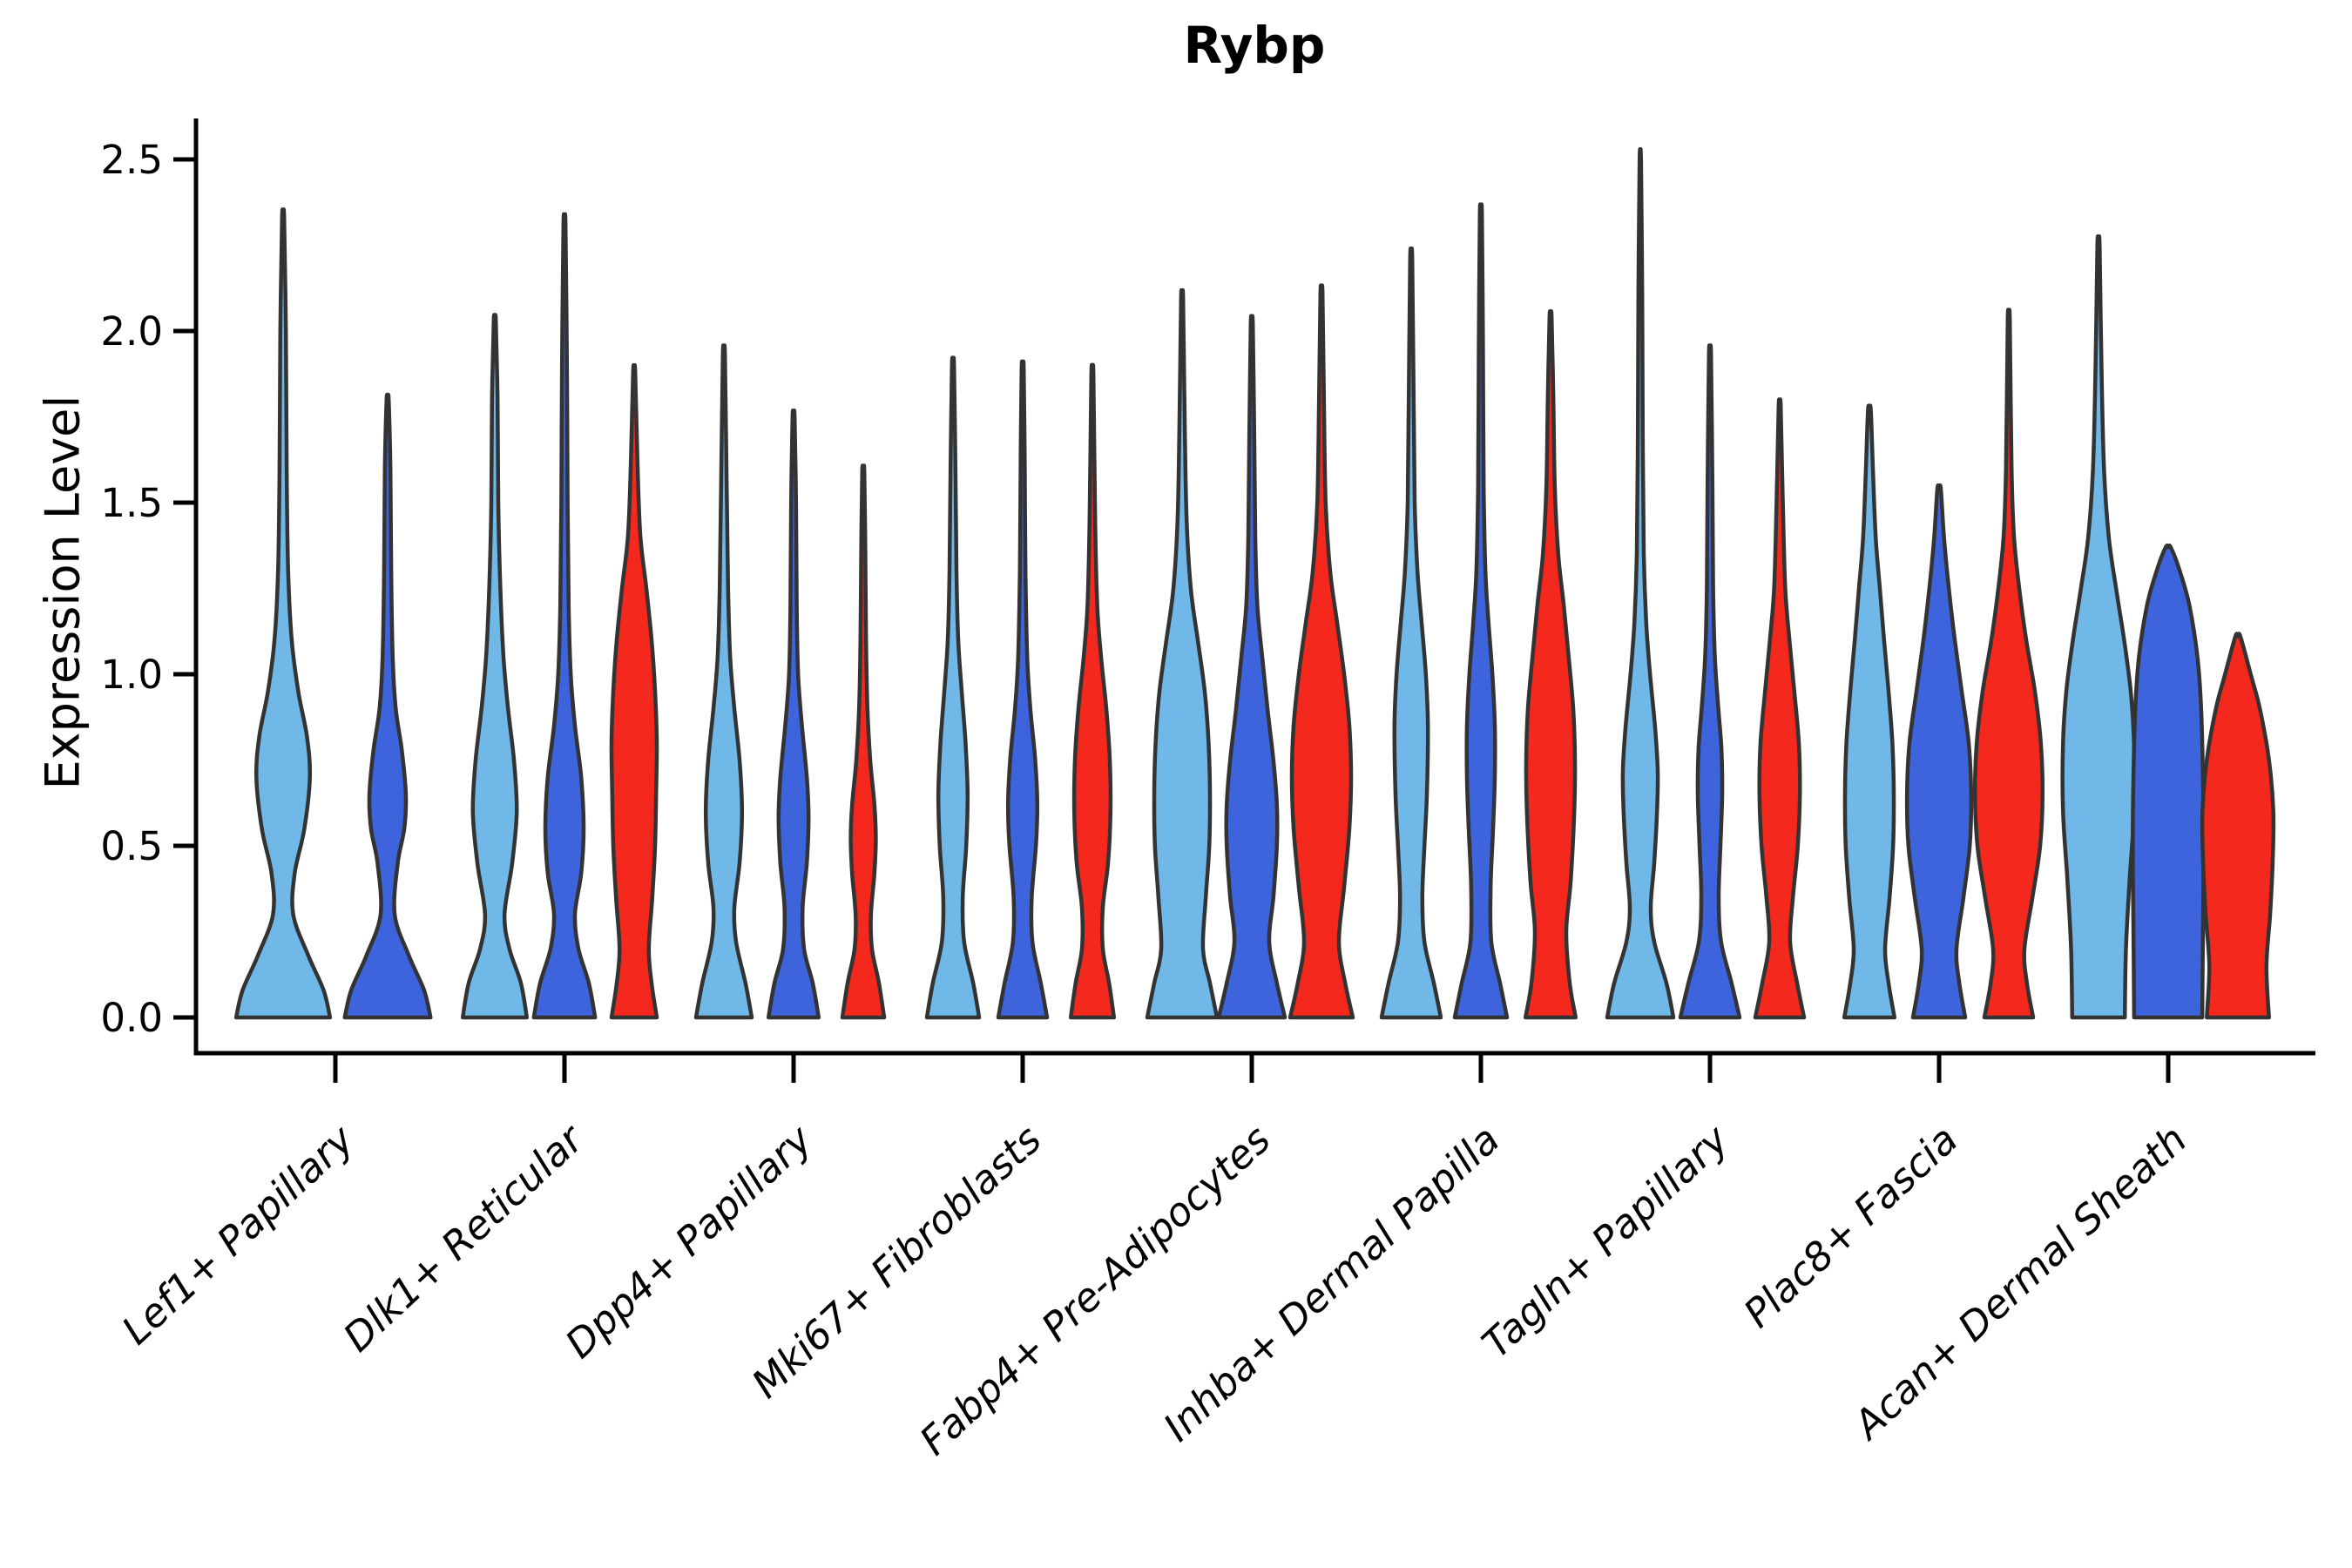  I want to click on y-tick-label: 1.0, so click(131, 675).